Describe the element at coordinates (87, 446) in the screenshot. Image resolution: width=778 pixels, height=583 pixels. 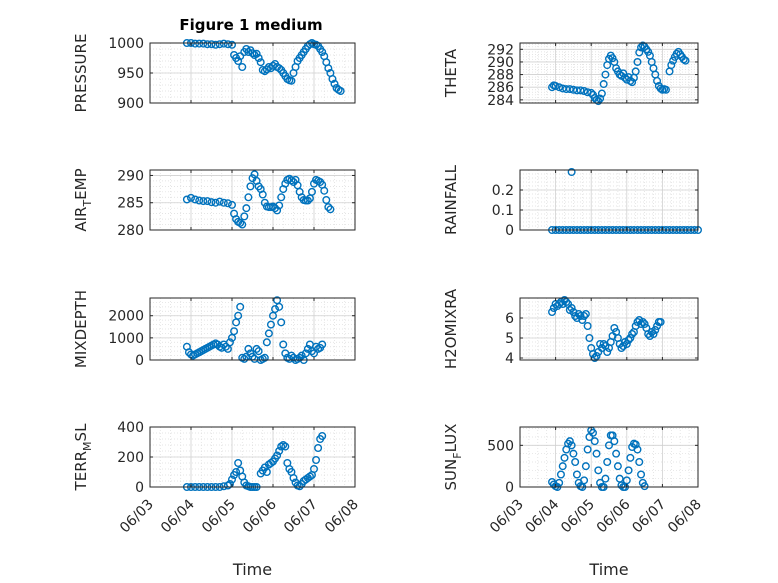
I see `y-axis-label-part: M` at that location.